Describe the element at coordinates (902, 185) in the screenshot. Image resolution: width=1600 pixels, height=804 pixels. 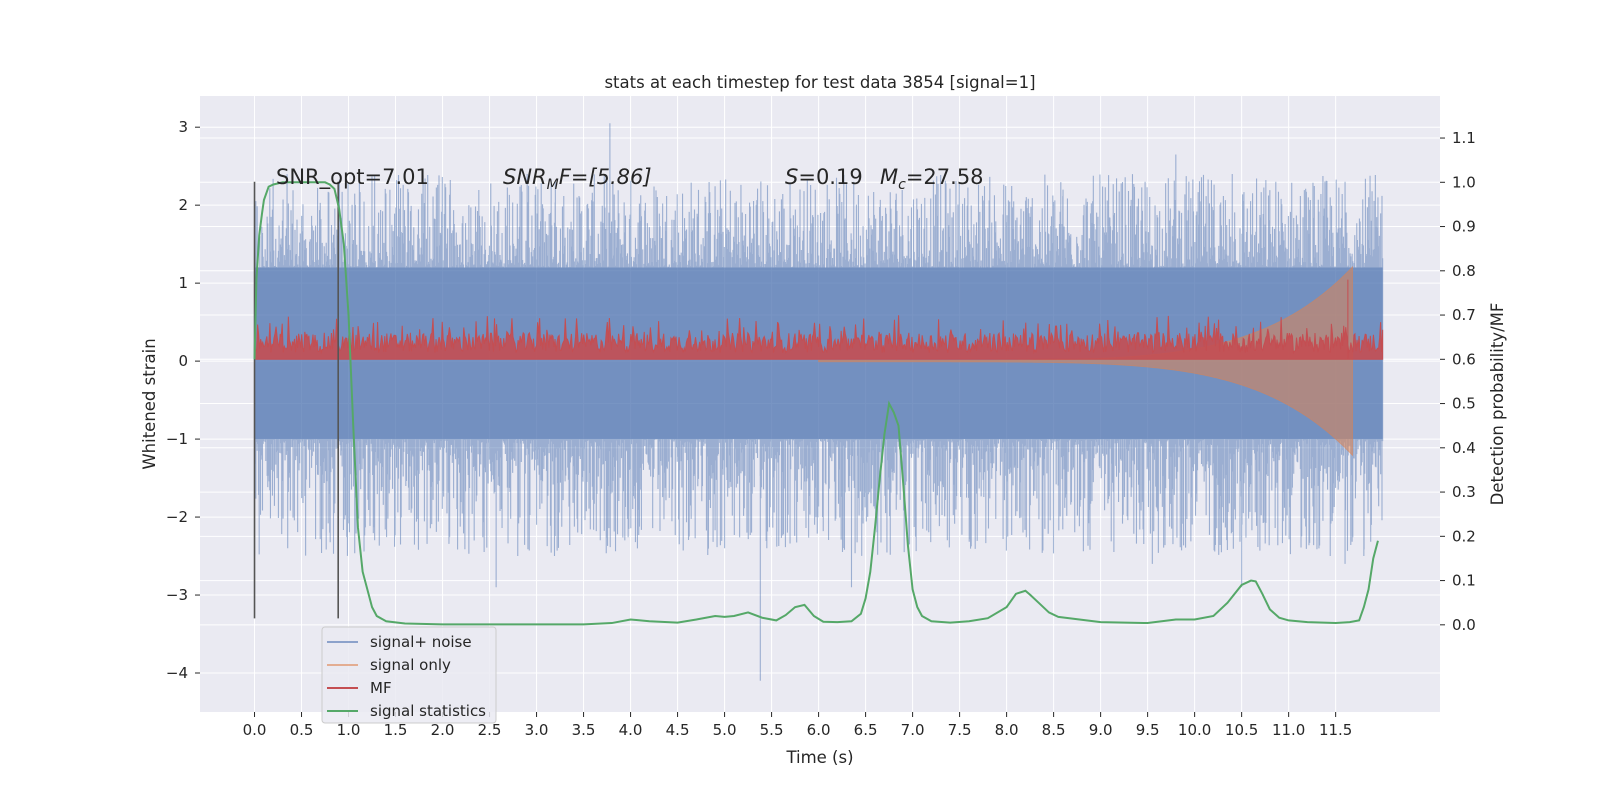
I see `annotation-mc-sub: c` at that location.